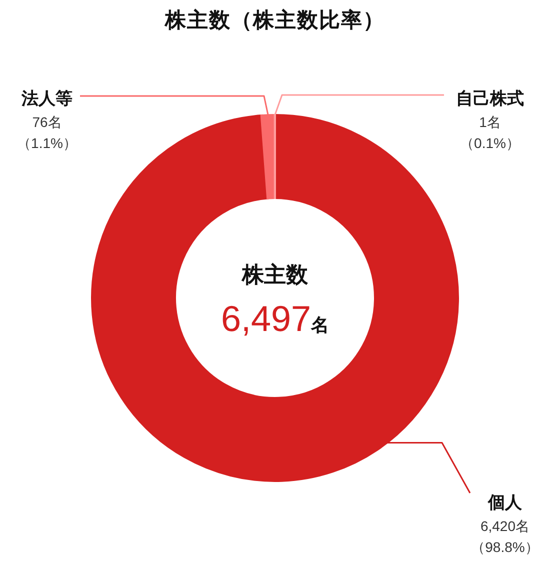 The height and width of the screenshot is (561, 550). What do you see at coordinates (490, 98) in the screenshot?
I see `category-label: 自己株式` at bounding box center [490, 98].